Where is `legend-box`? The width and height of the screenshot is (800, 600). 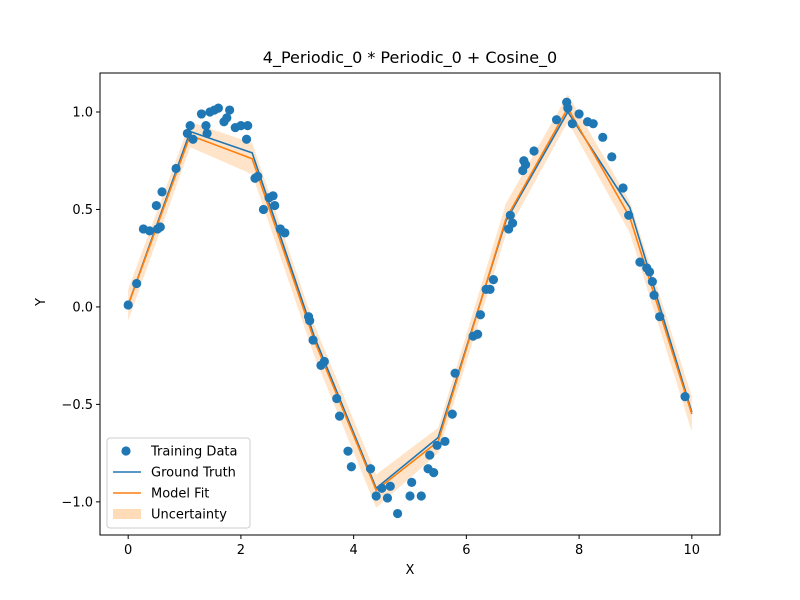 legend-box is located at coordinates (178, 483).